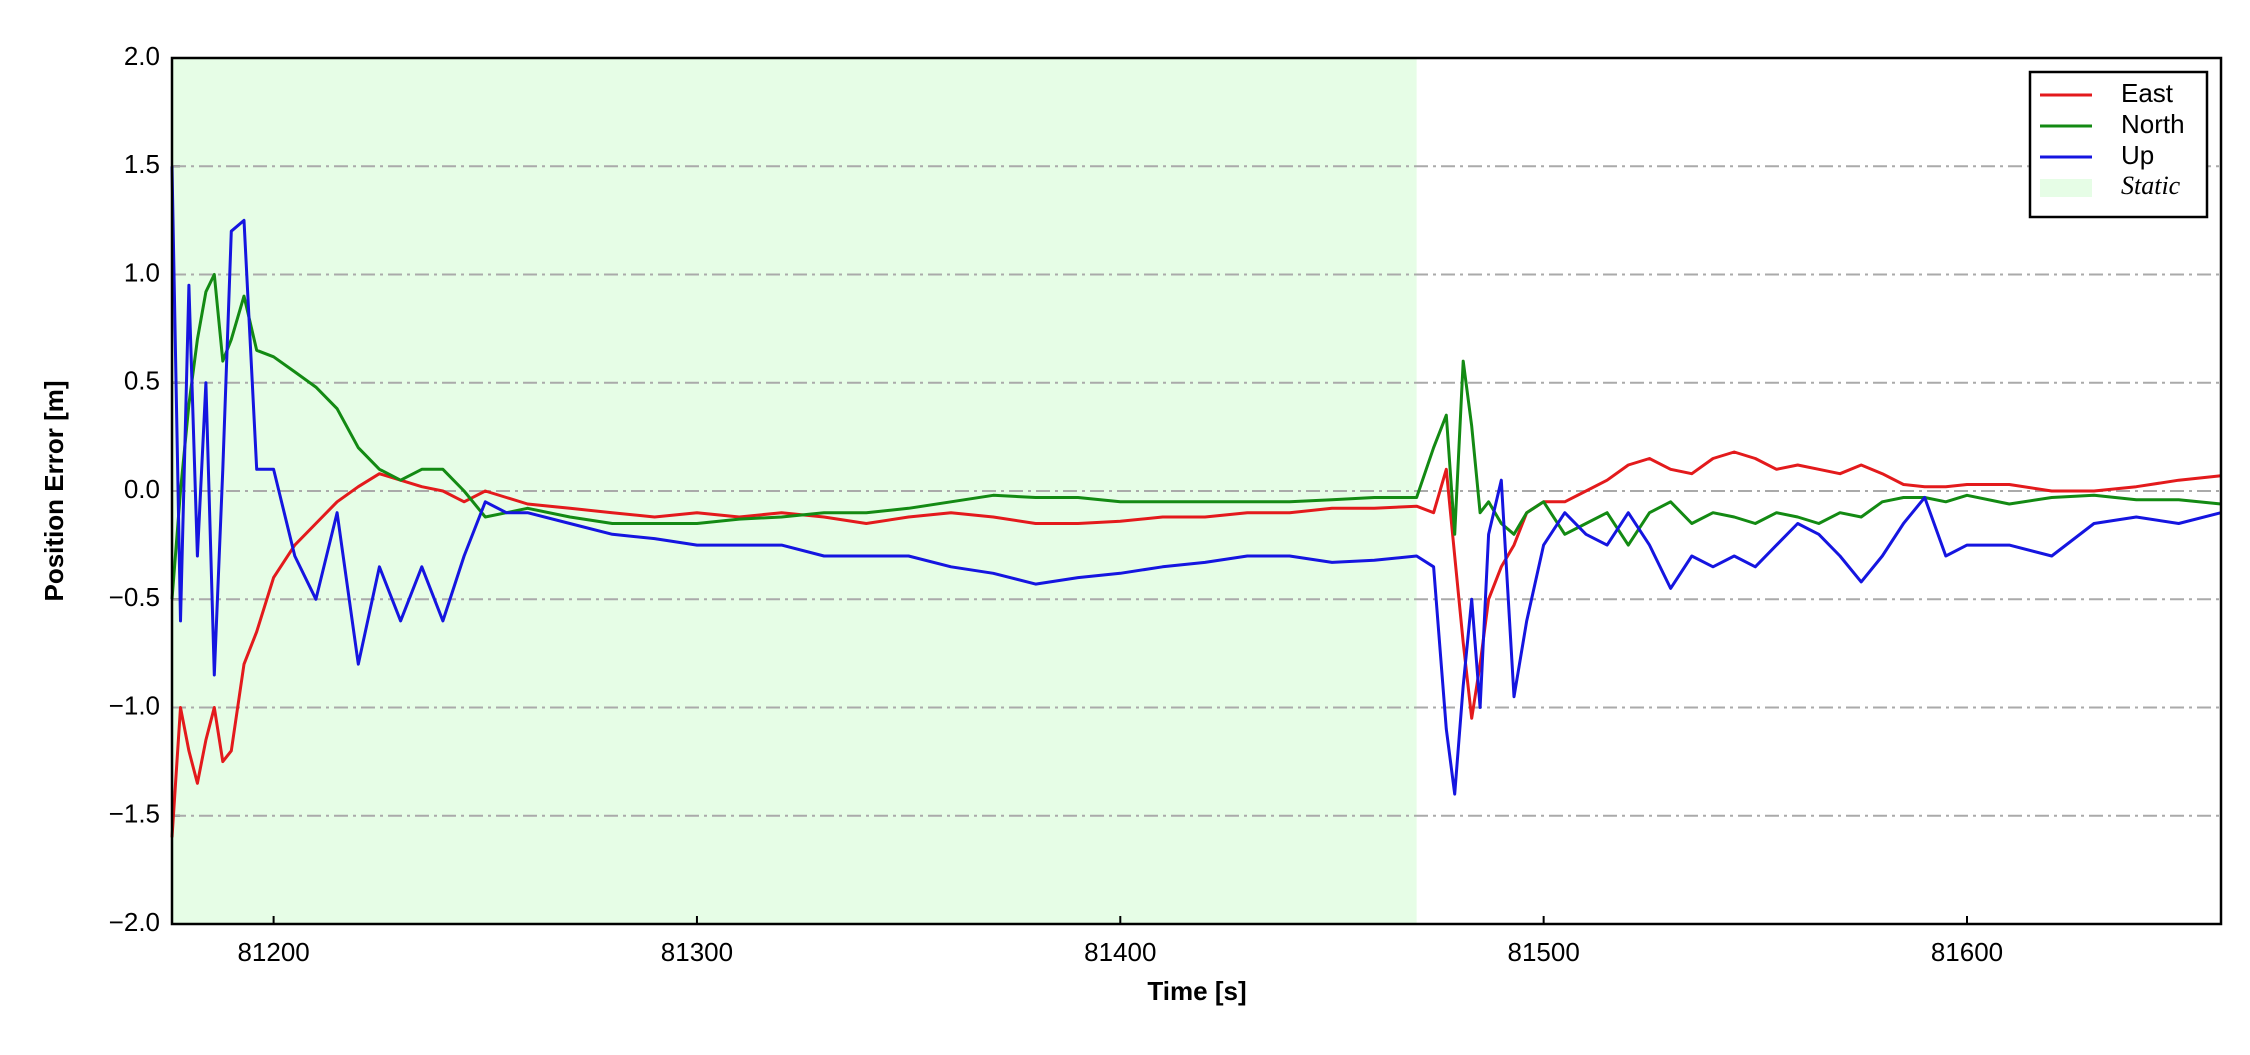 The height and width of the screenshot is (1055, 2250). I want to click on x-tick-label: 81400, so click(1120, 952).